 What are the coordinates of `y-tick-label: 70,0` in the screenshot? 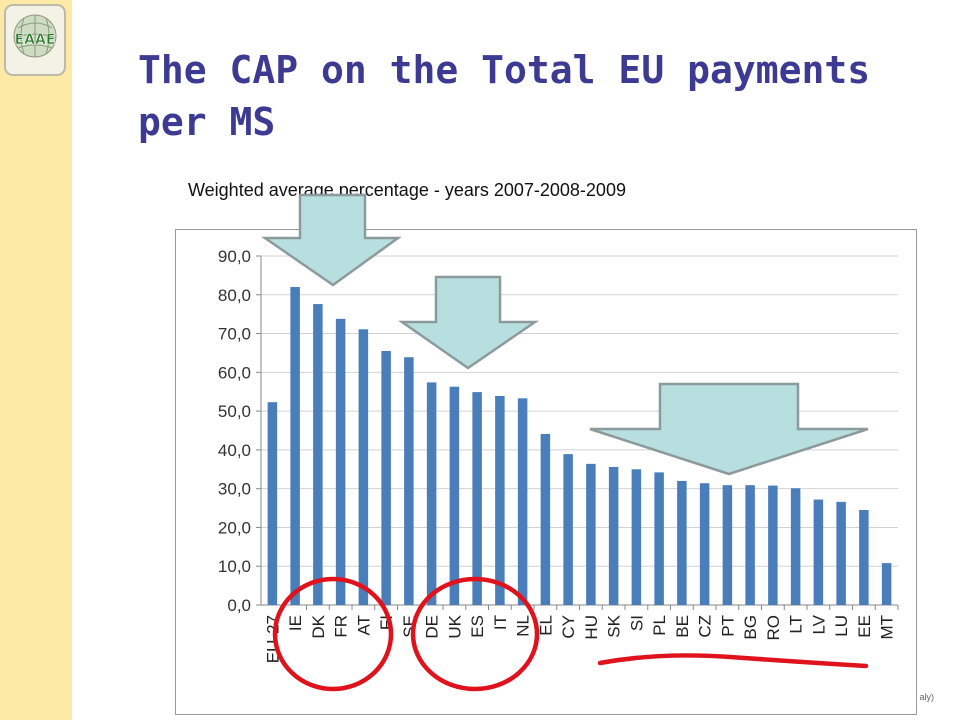 It's located at (234, 334).